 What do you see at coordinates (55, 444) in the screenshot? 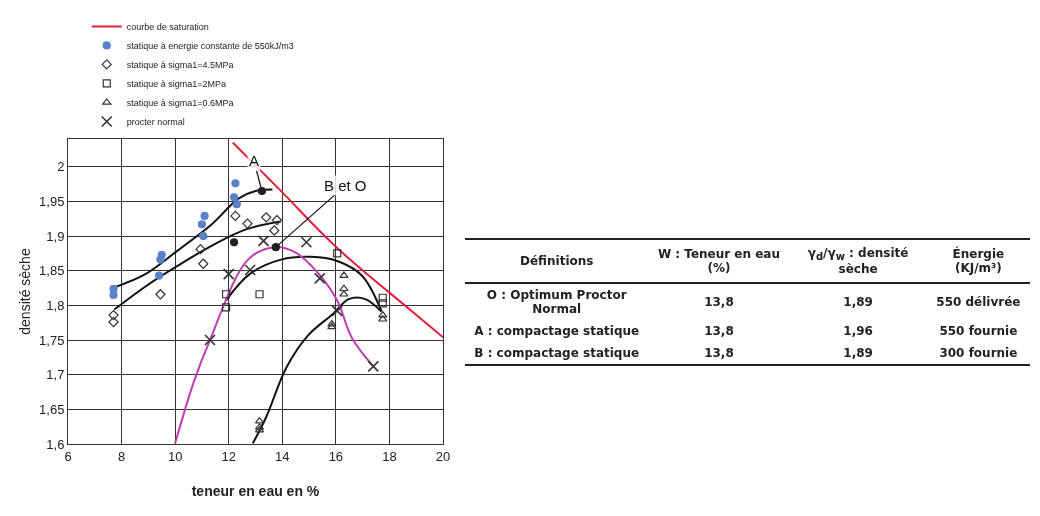
I see `y-tick-label: 1,6` at bounding box center [55, 444].